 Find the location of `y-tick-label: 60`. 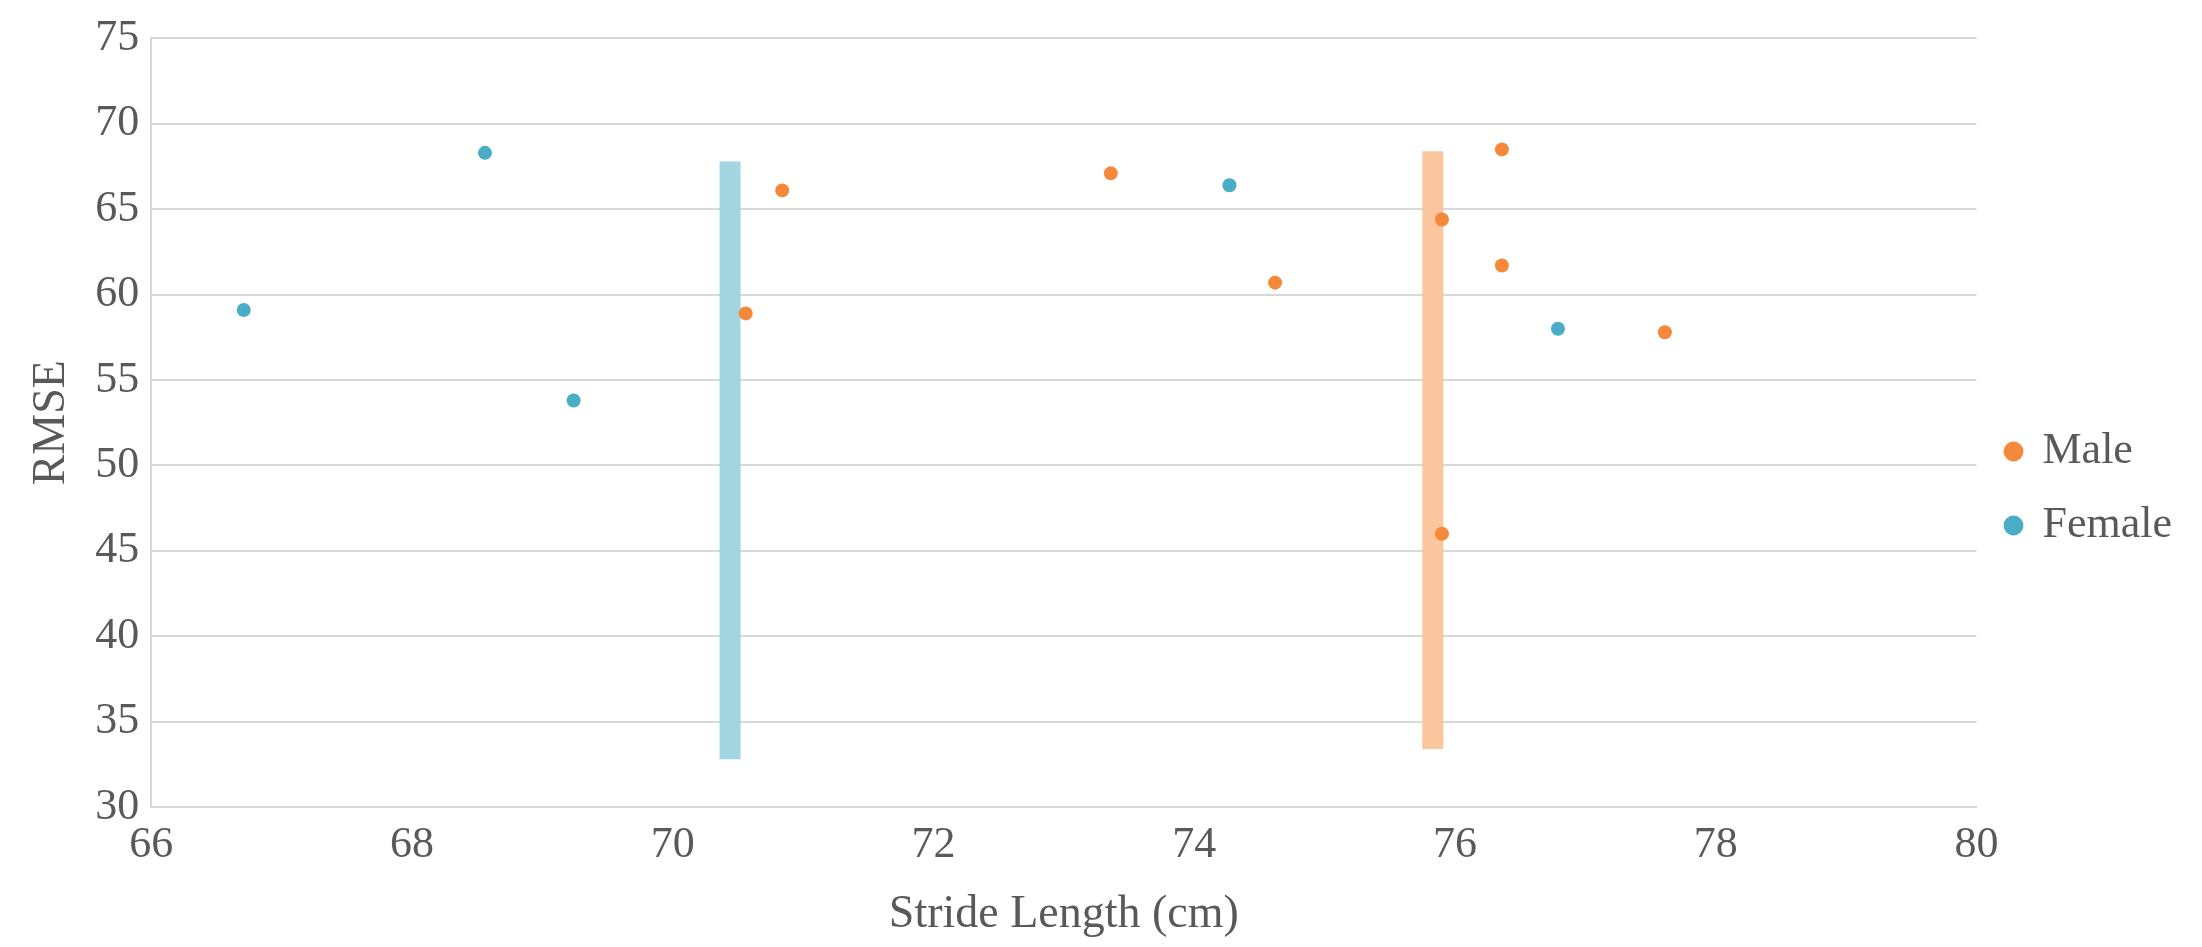

y-tick-label: 60 is located at coordinates (117, 292).